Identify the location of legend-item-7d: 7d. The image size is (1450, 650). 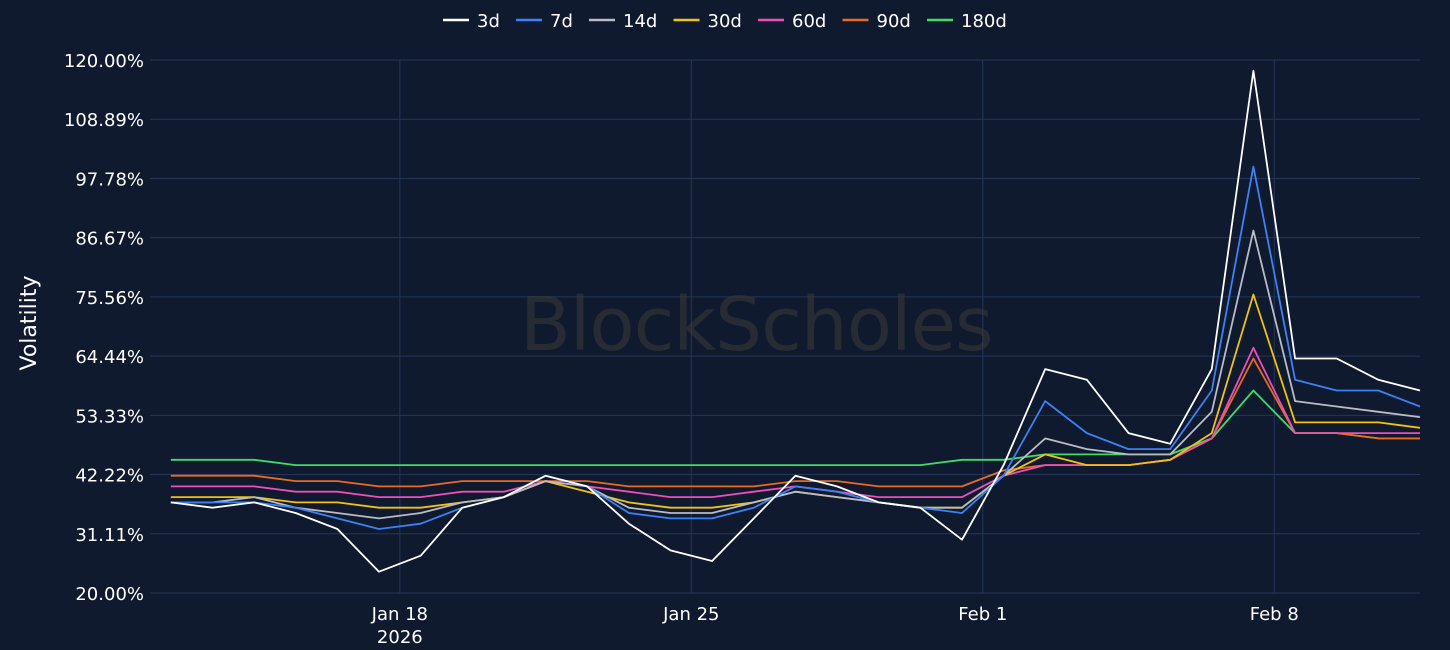
(544, 21).